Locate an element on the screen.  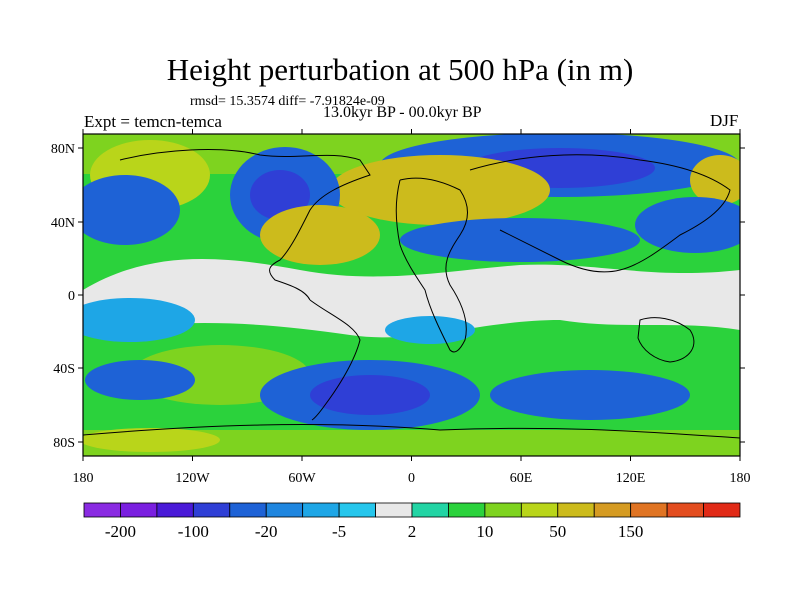
australia-coast is located at coordinates (666, 340).